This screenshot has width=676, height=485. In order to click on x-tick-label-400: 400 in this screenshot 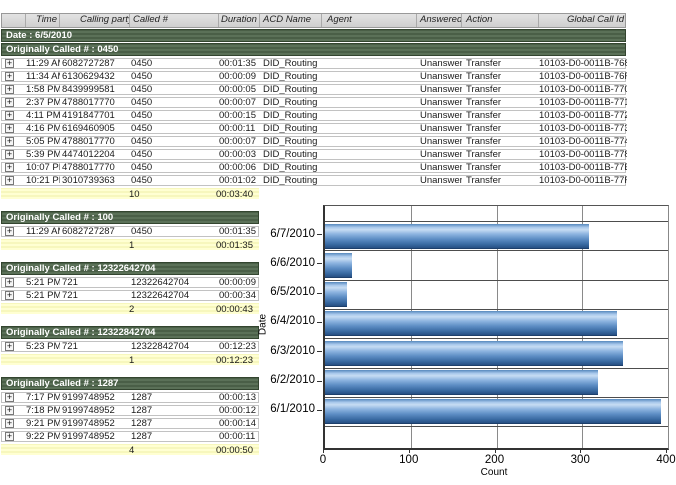, I will do `click(666, 460)`.